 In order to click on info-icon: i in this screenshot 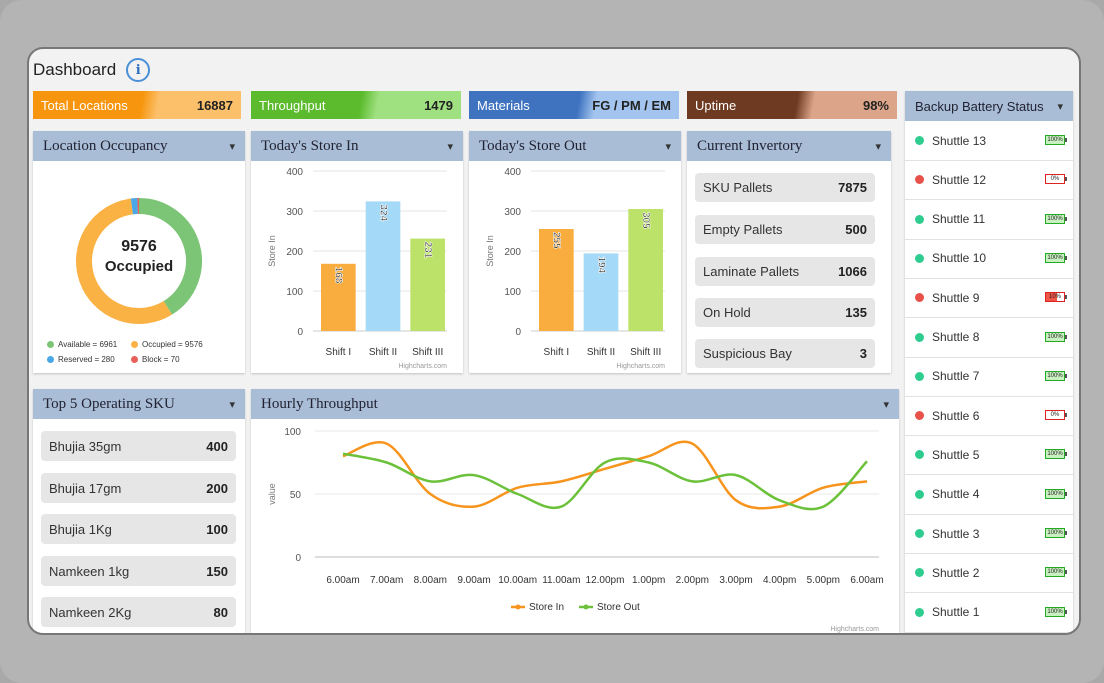, I will do `click(138, 70)`.